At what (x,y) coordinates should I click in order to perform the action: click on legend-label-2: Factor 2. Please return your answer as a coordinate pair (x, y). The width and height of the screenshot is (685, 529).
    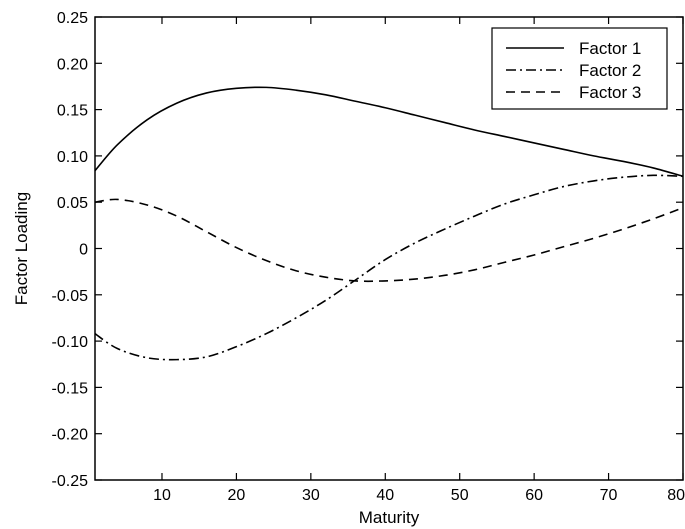
    Looking at the image, I should click on (610, 70).